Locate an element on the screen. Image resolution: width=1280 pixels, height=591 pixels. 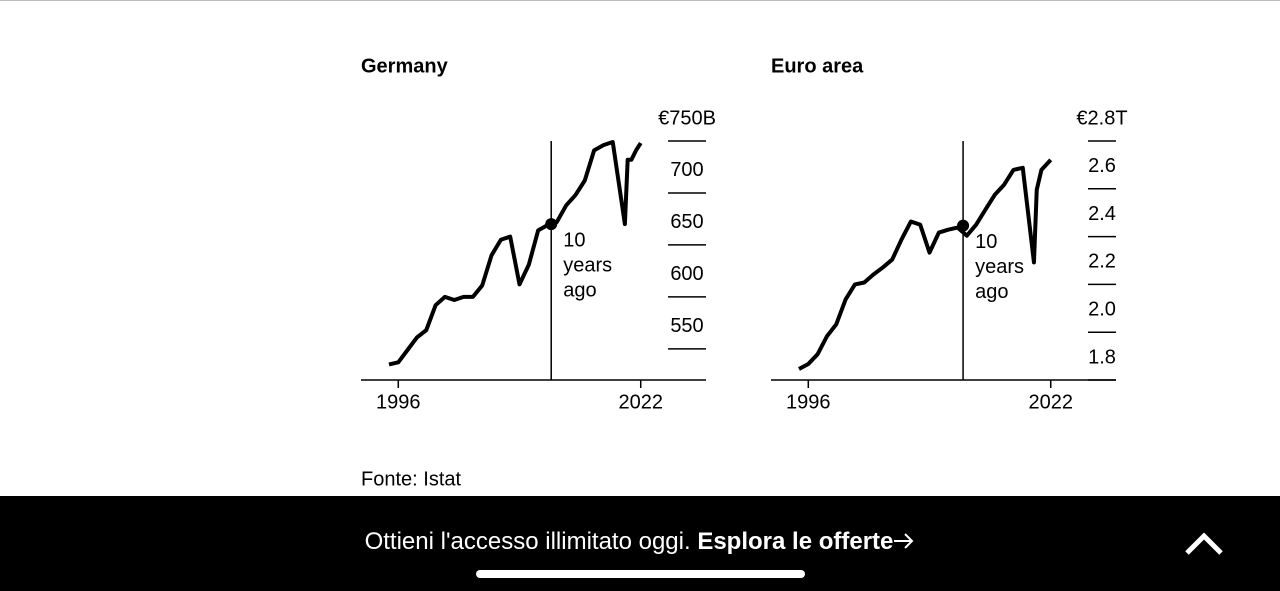
collapse-button is located at coordinates (1204, 544).